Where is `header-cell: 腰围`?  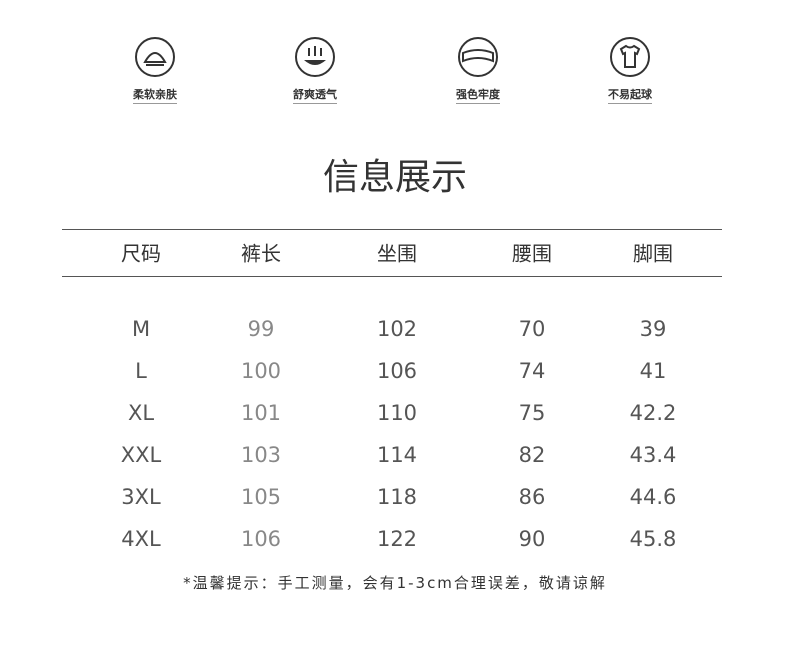 header-cell: 腰围 is located at coordinates (532, 253).